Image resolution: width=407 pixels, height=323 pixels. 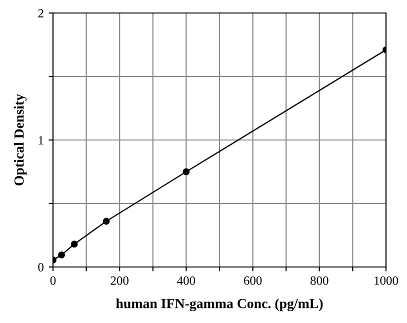 What do you see at coordinates (386, 280) in the screenshot?
I see `x-tick-label: 1000` at bounding box center [386, 280].